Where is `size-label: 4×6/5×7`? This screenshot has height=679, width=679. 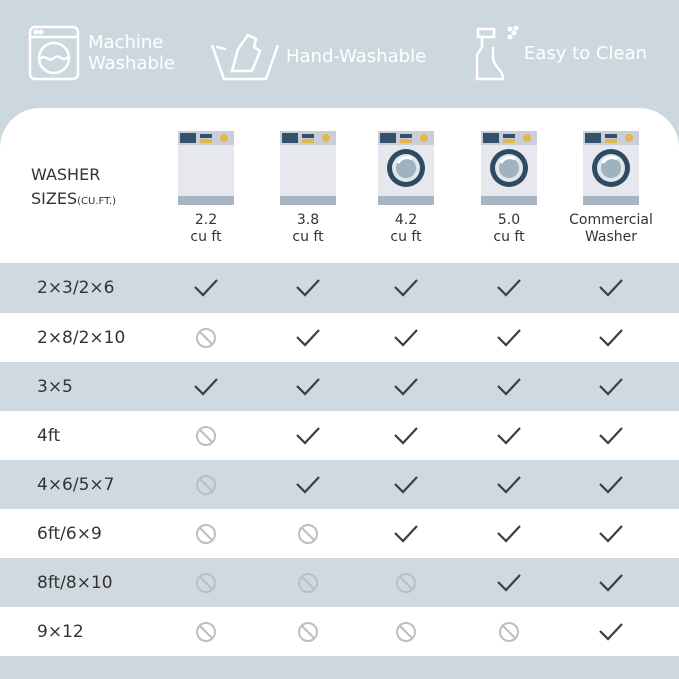
size-label: 4×6/5×7 is located at coordinates (76, 484).